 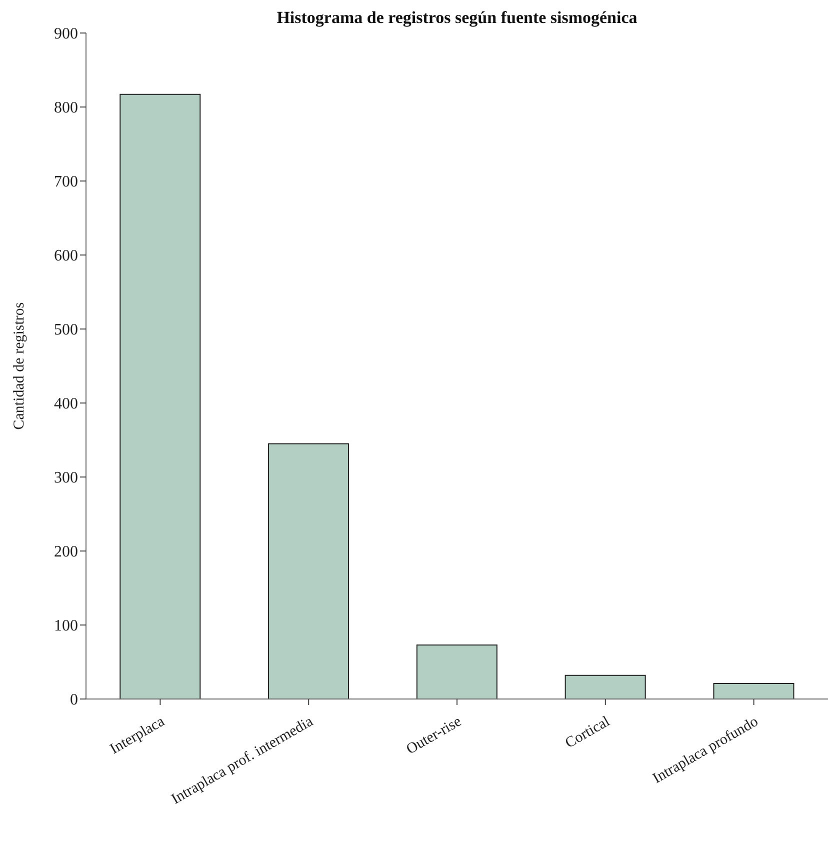 I want to click on y-tick-label: 800, so click(x=66, y=108).